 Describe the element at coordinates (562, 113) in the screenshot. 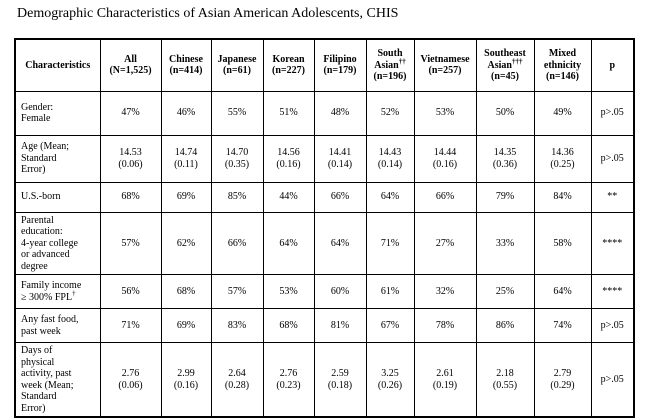

I see `data-cell: 49%` at that location.